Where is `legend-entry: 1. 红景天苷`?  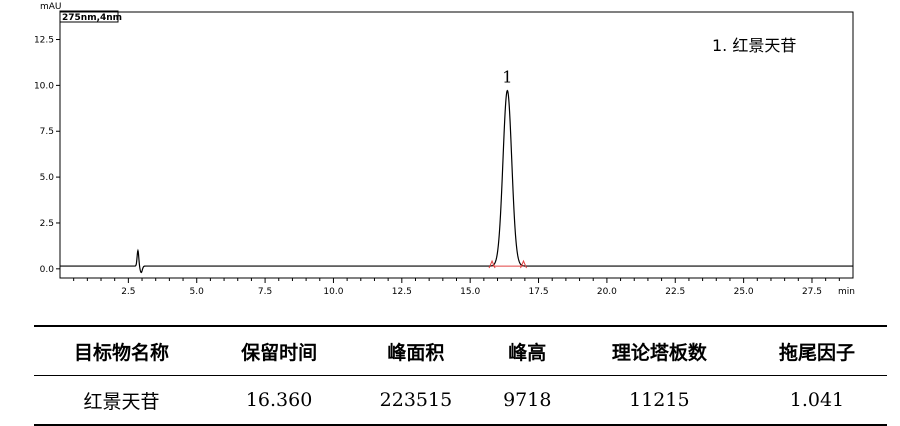 legend-entry: 1. 红景天苷 is located at coordinates (754, 45).